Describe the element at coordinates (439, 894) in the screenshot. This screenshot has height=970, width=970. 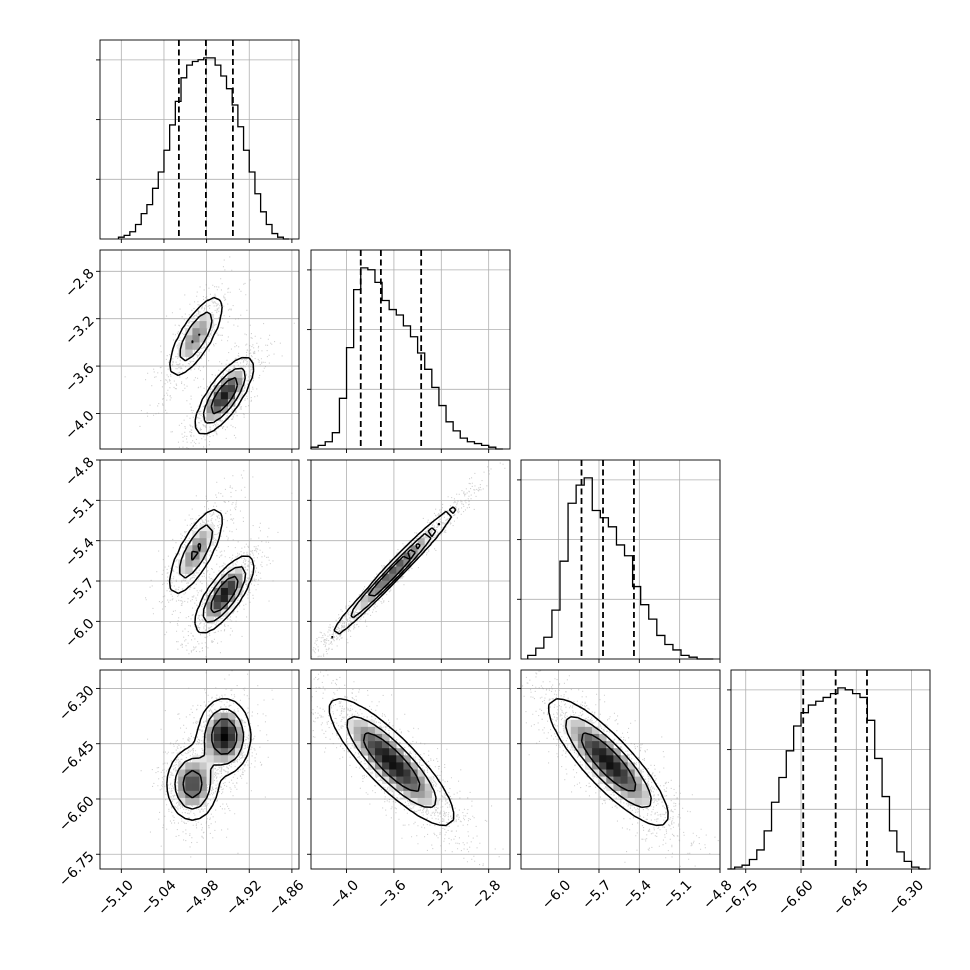
I see `x-tick-label: −3.2` at that location.